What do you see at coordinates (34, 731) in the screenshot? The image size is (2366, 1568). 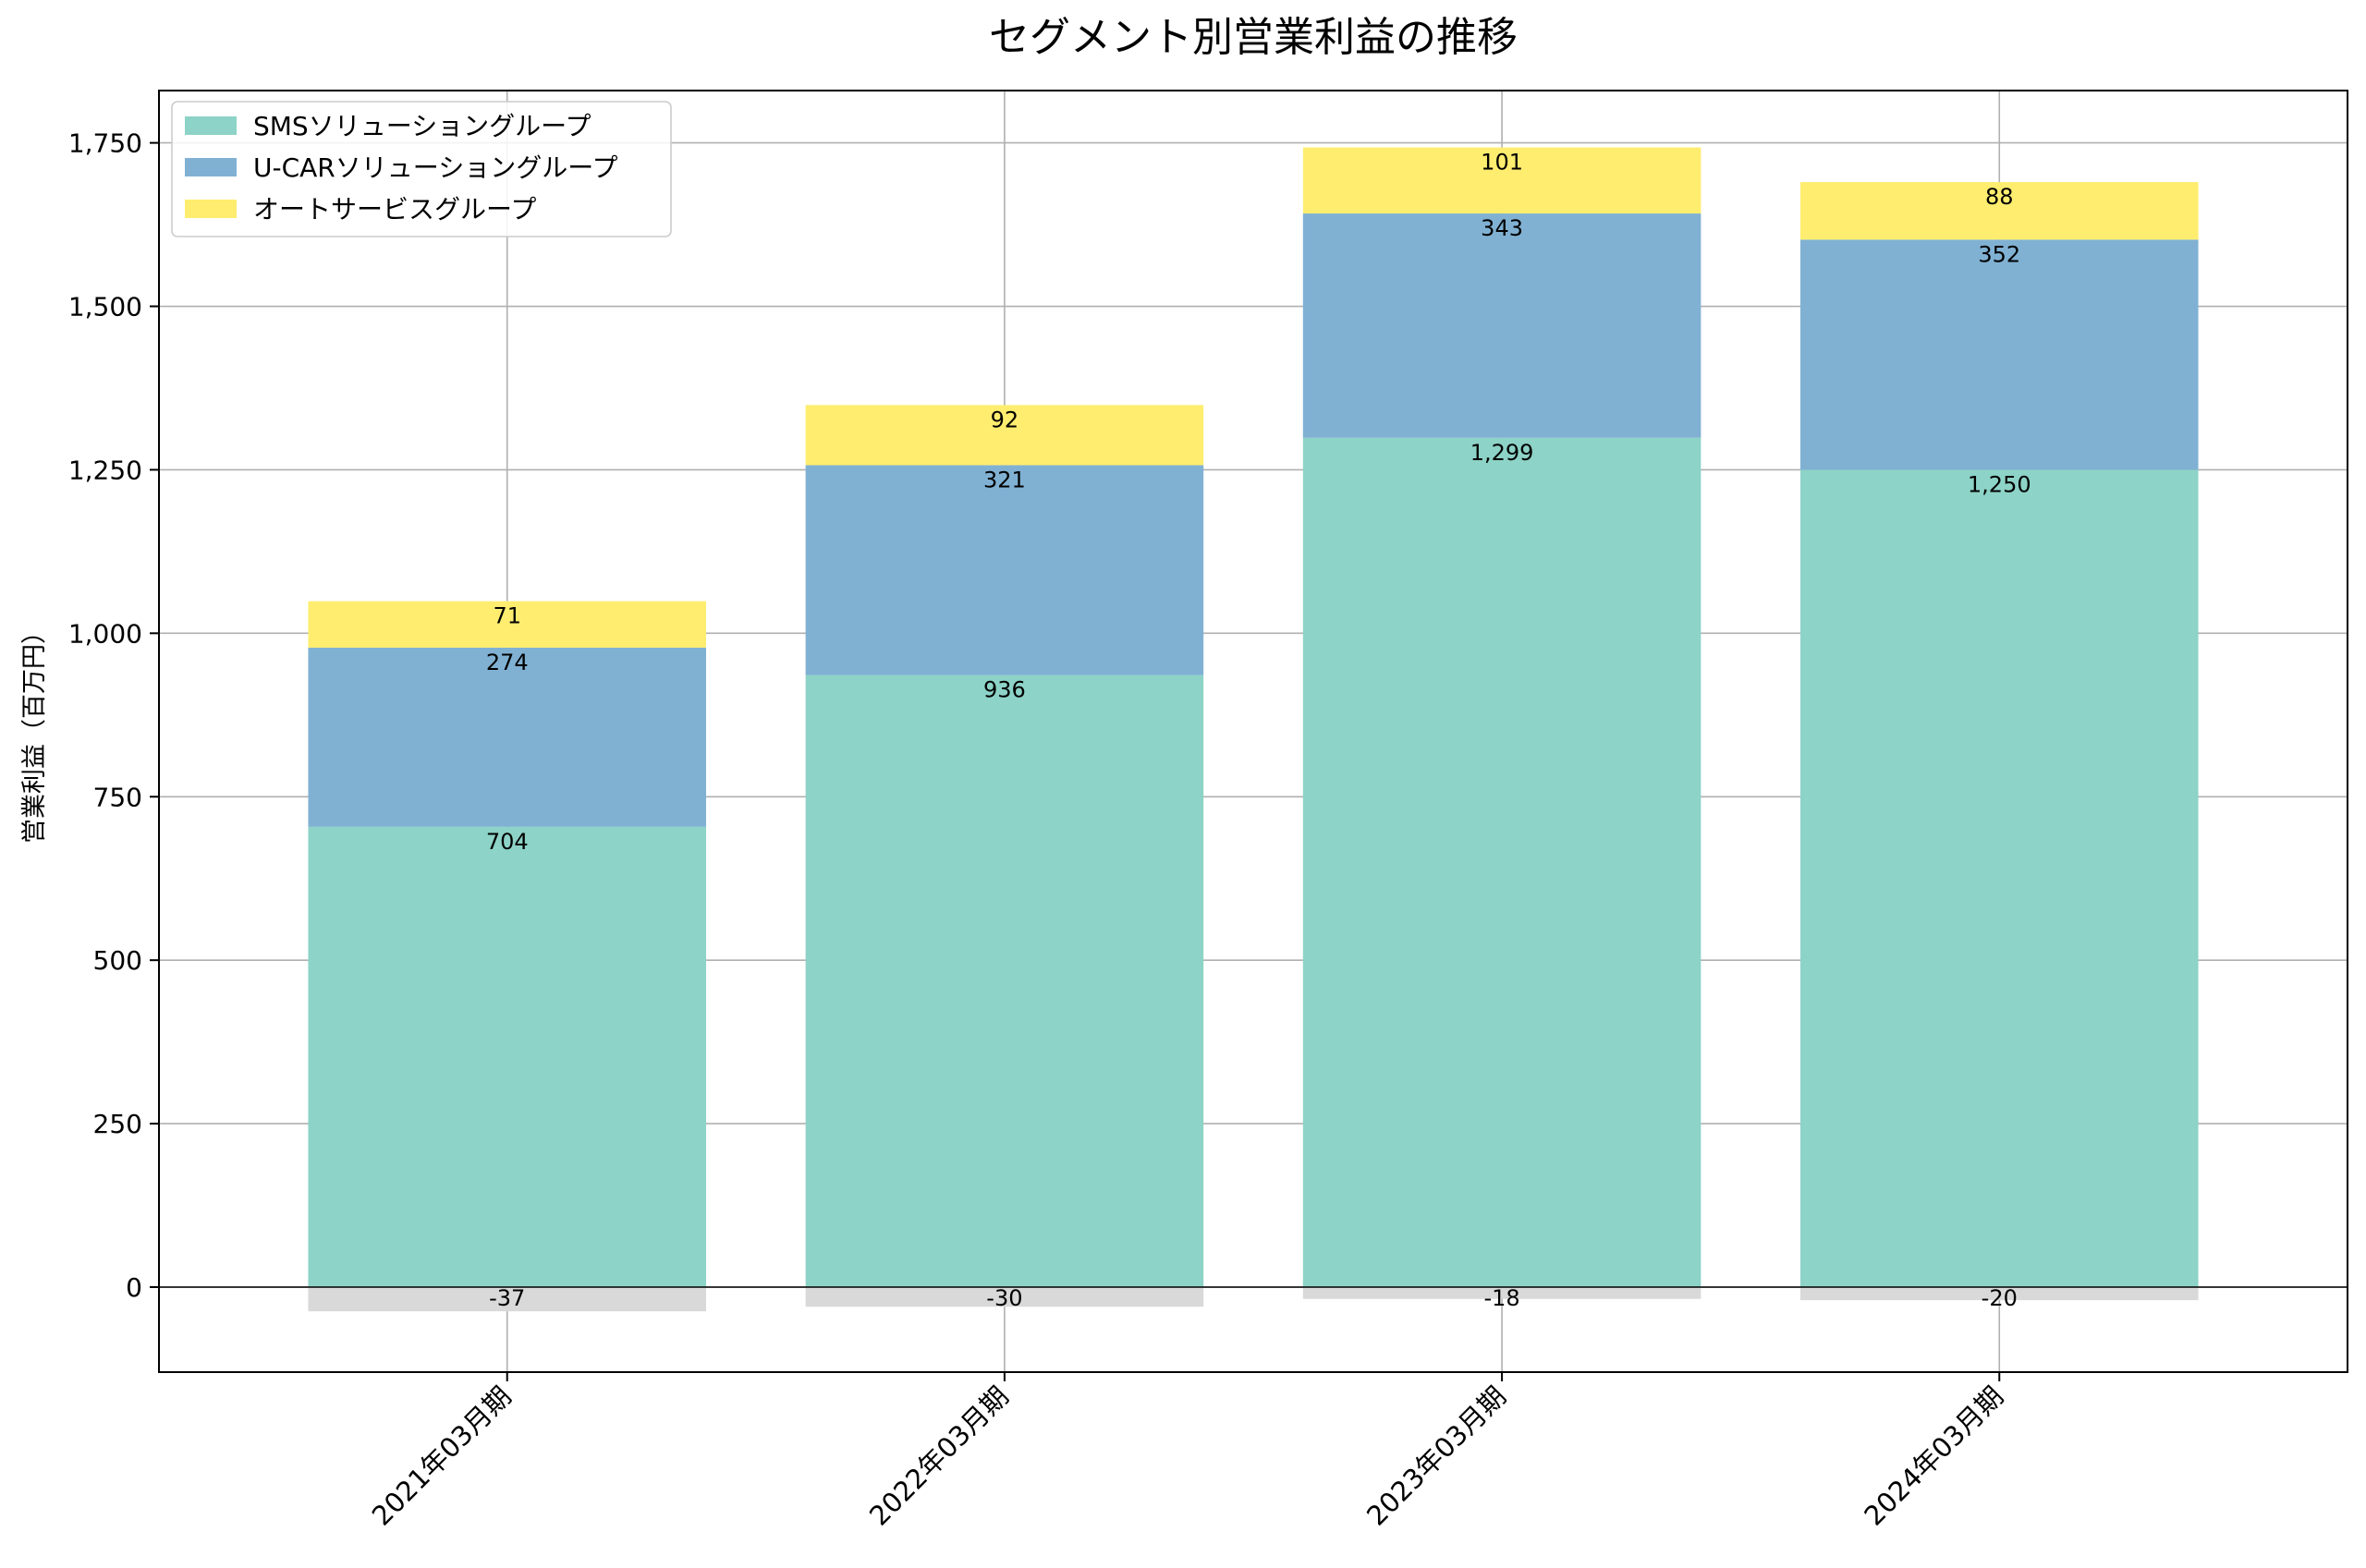 I see `y-axis-label: 営業利益（百万円）` at bounding box center [34, 731].